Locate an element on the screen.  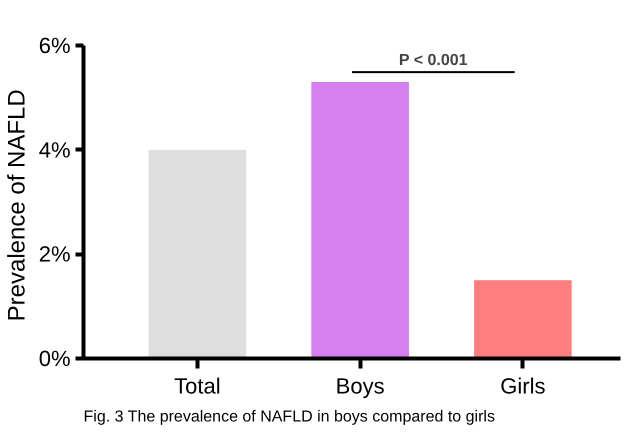
y-axis-title: Prevalence of NAFLD is located at coordinates (17, 205).